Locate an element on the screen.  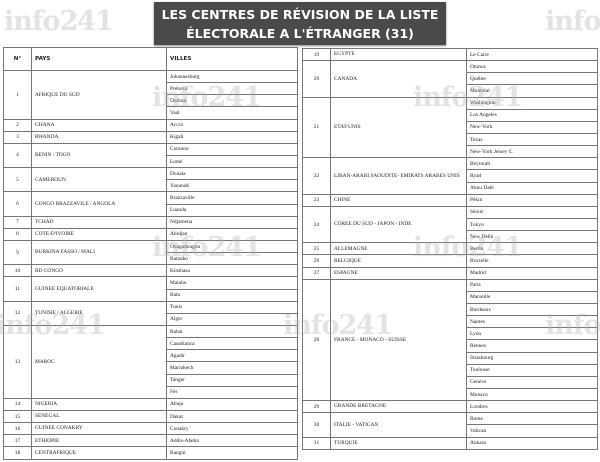
country-cell: COREE DU SUD - JAPON - INDE is located at coordinates (398, 224).